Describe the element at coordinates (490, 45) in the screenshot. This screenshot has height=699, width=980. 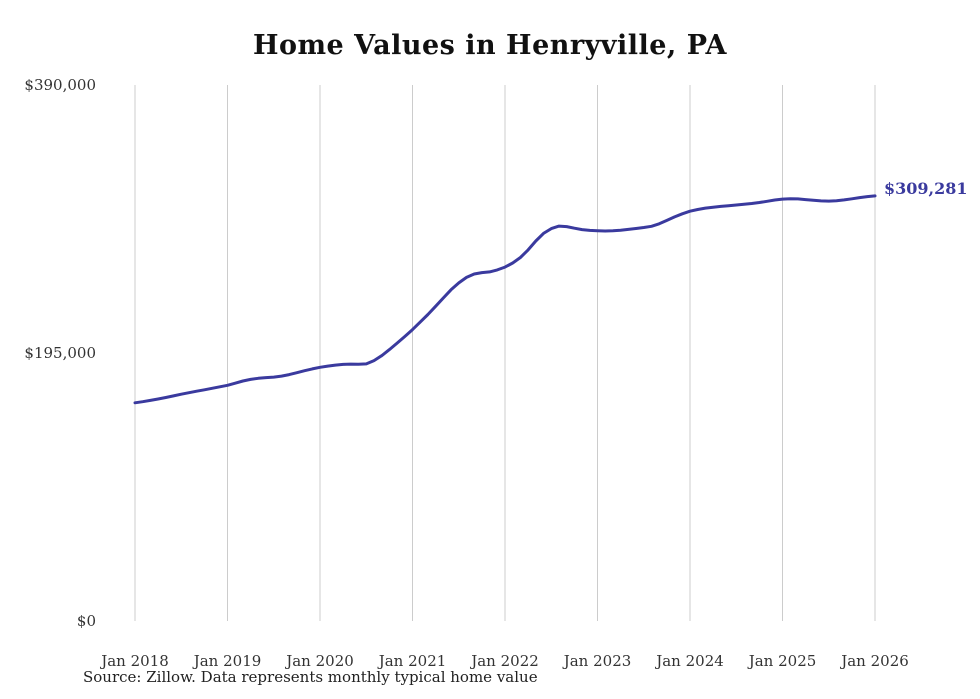
I see `chart-title: Home Values in Henryville, PA` at that location.